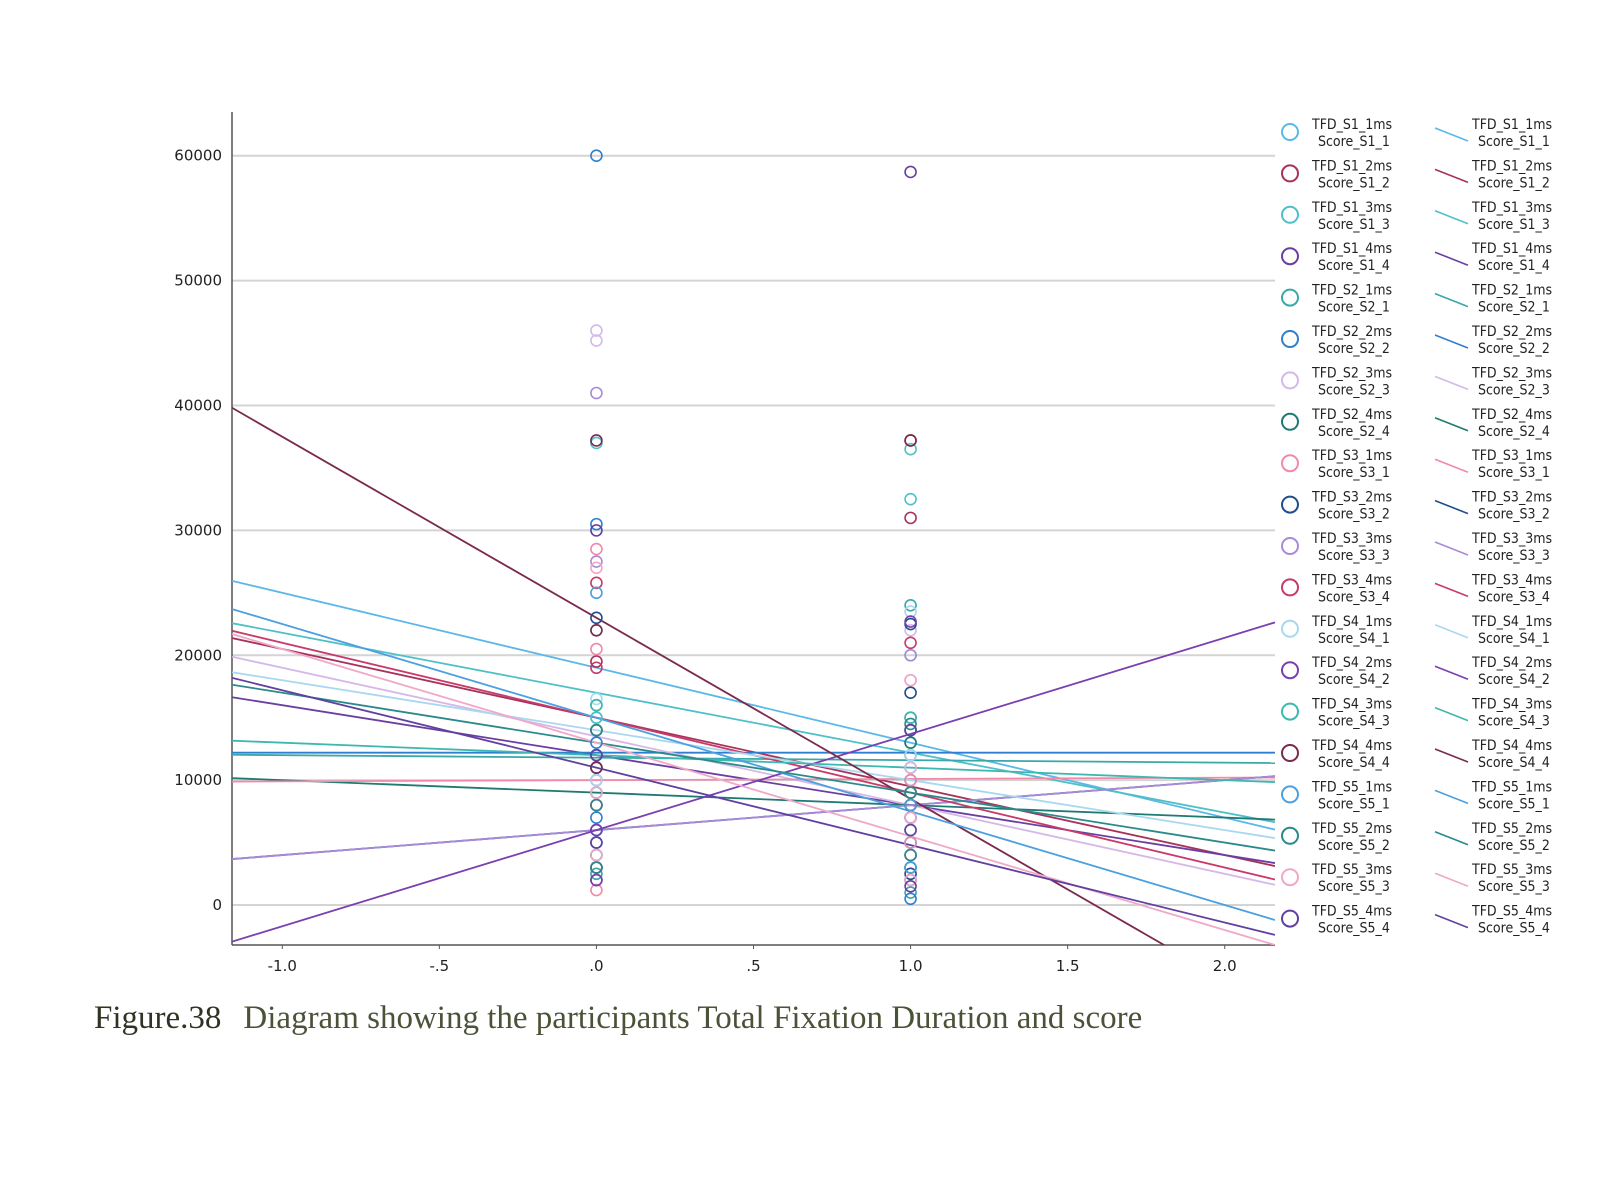  Describe the element at coordinates (1514, 183) in the screenshot. I see `legend-label: Score_S1_2` at that location.